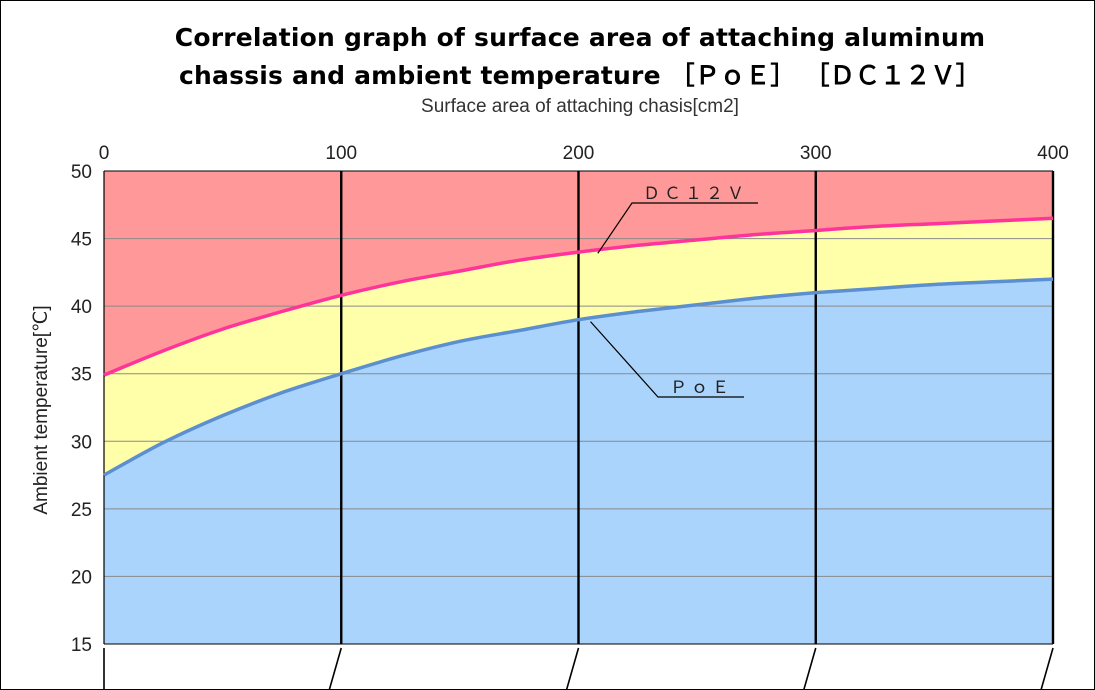 The image size is (1095, 690). Describe the element at coordinates (81, 442) in the screenshot. I see `y-tick-label: 30` at that location.